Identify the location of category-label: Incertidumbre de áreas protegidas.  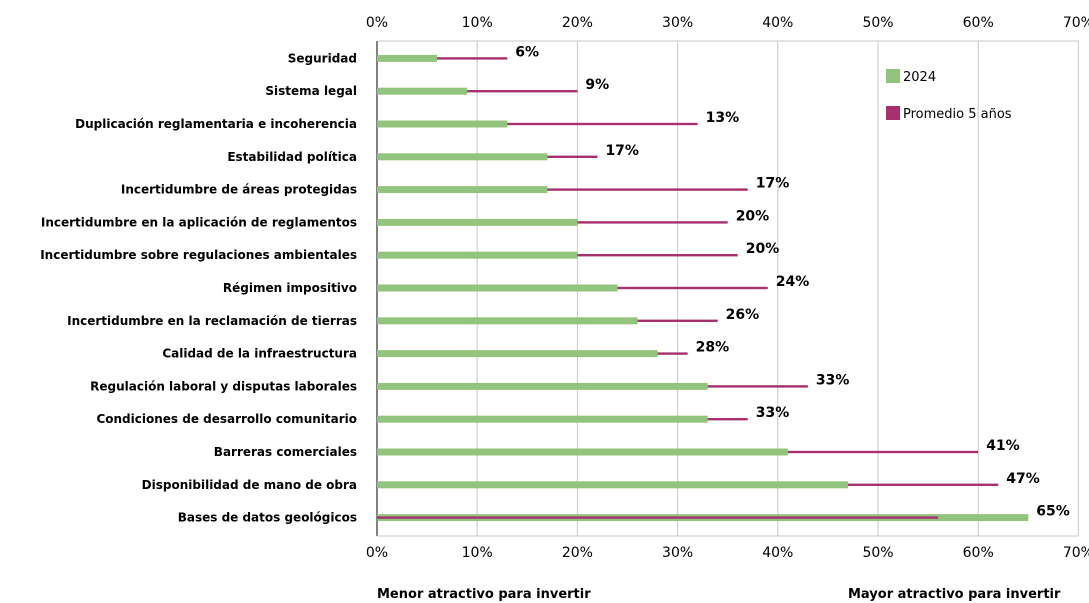
(239, 190).